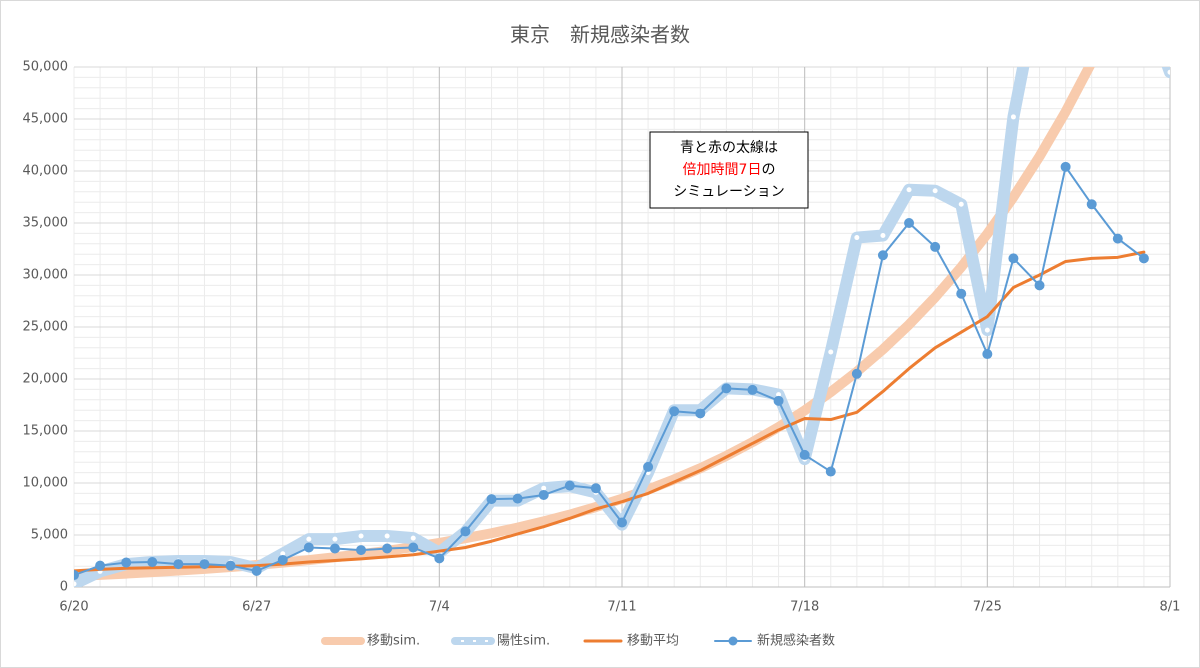  I want to click on annotation-text: シミュレーション, so click(728, 192).